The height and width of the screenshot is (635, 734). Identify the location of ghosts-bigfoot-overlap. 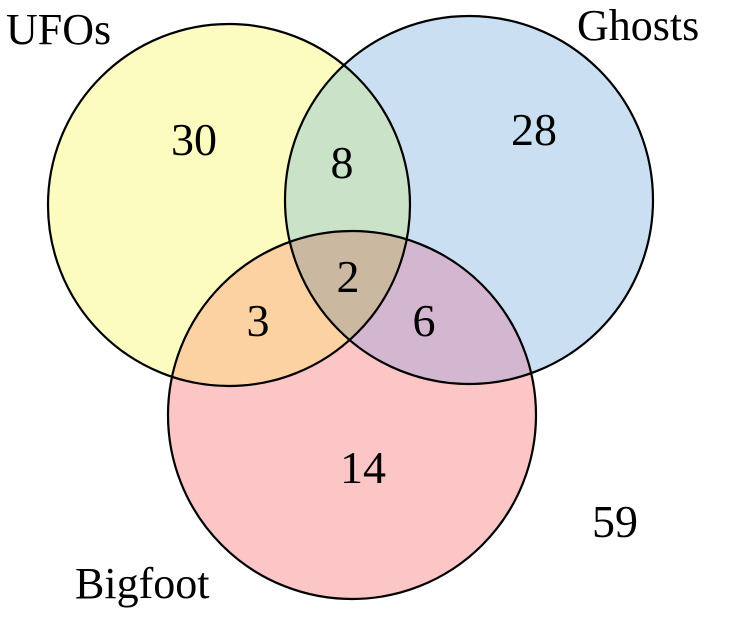
(410, 307).